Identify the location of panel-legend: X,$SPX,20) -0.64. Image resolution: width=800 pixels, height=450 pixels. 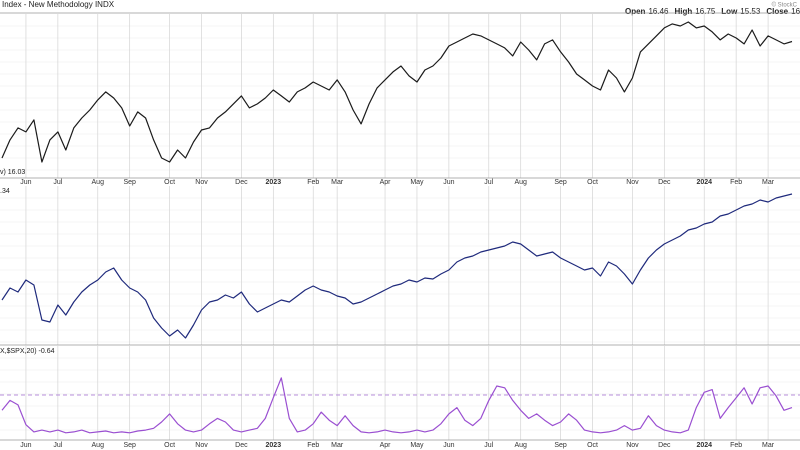
(27, 351).